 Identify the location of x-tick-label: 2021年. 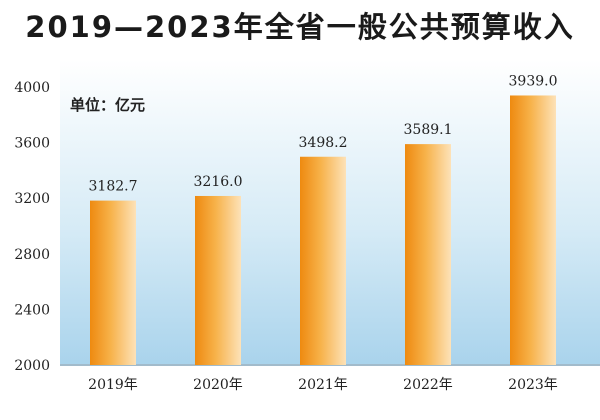
(323, 385).